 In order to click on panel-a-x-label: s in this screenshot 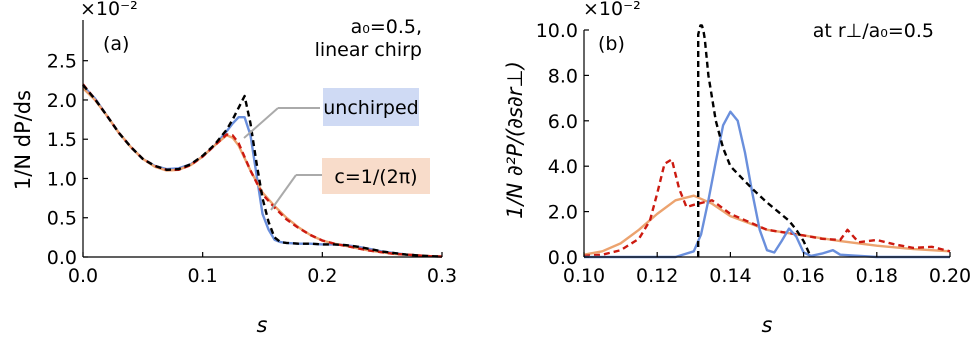, I will do `click(262, 325)`.